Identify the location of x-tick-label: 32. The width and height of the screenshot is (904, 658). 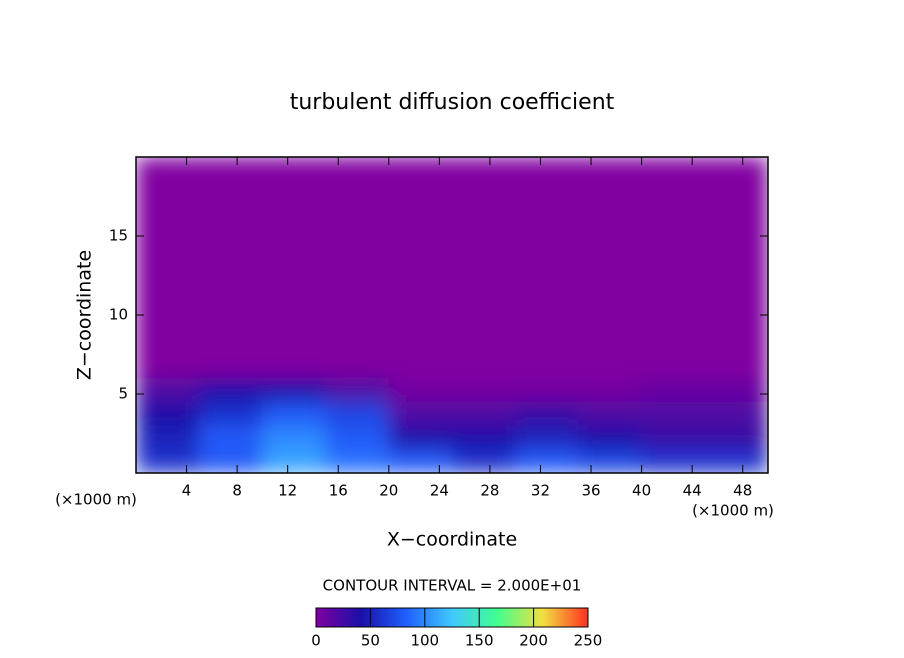
(540, 491).